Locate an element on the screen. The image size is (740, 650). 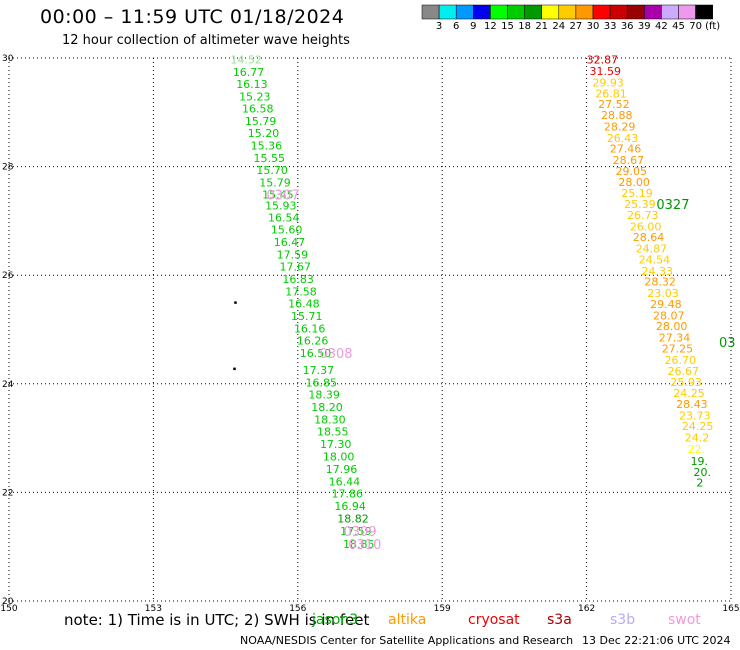
colorbar-label: 15 is located at coordinates (507, 26).